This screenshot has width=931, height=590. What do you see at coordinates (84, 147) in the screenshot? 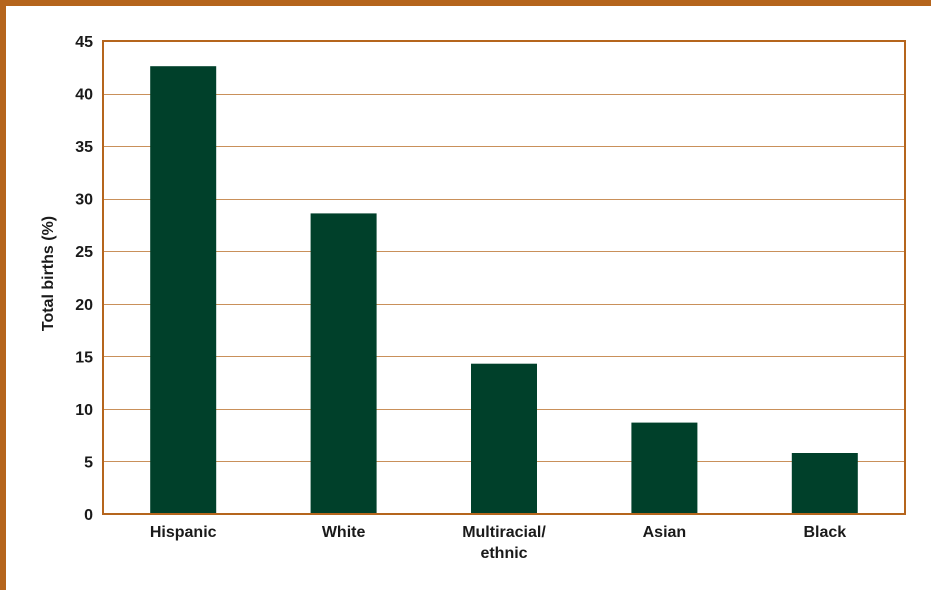
I see `y-tick-label: 35` at bounding box center [84, 147].